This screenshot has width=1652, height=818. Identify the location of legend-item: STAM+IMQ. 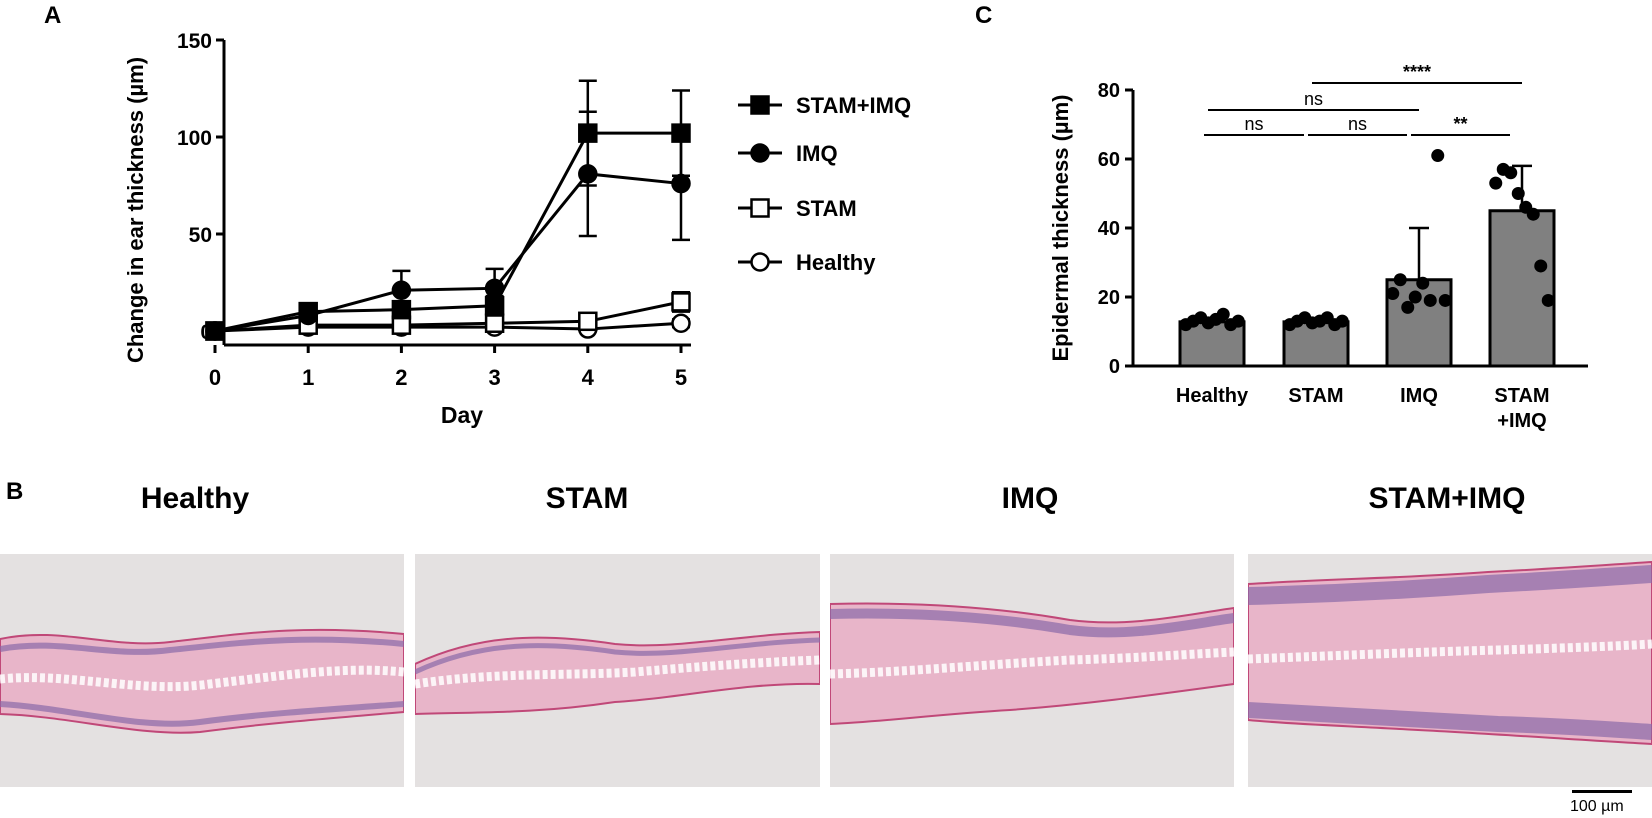
(824, 105).